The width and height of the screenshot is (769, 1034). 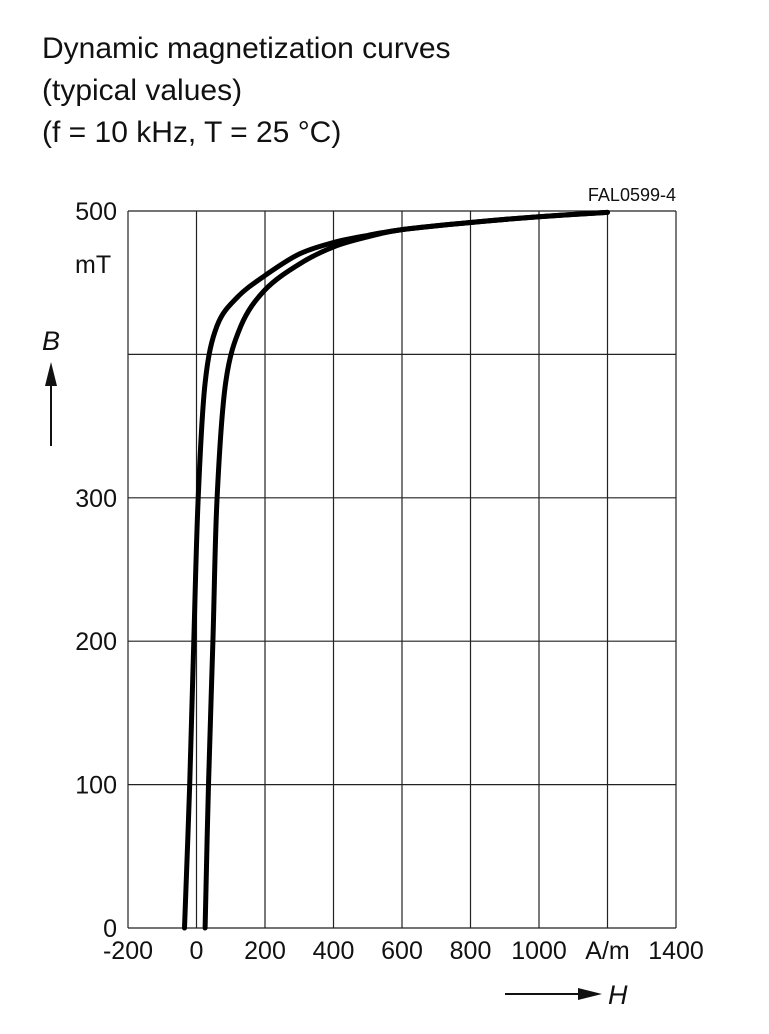 What do you see at coordinates (96, 212) in the screenshot?
I see `y-tick-label-4: 500` at bounding box center [96, 212].